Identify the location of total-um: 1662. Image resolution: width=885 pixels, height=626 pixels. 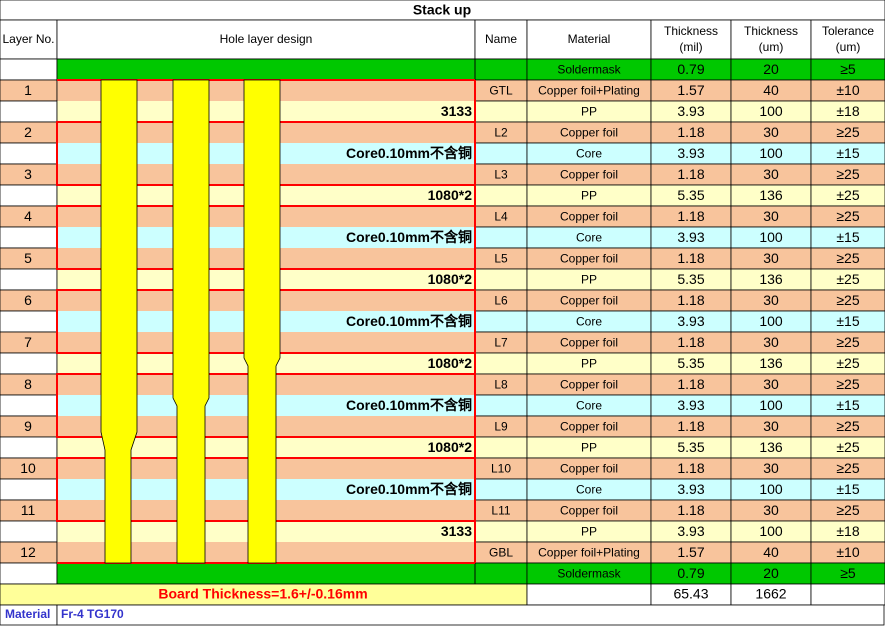
(770, 594).